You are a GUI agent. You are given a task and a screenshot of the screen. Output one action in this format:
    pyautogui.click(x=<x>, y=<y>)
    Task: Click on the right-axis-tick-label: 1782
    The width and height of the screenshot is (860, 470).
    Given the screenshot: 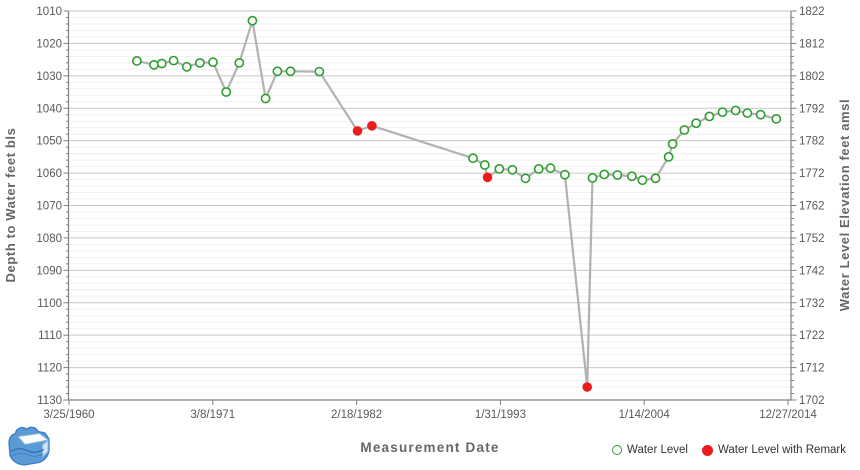 What is the action you would take?
    pyautogui.click(x=812, y=142)
    